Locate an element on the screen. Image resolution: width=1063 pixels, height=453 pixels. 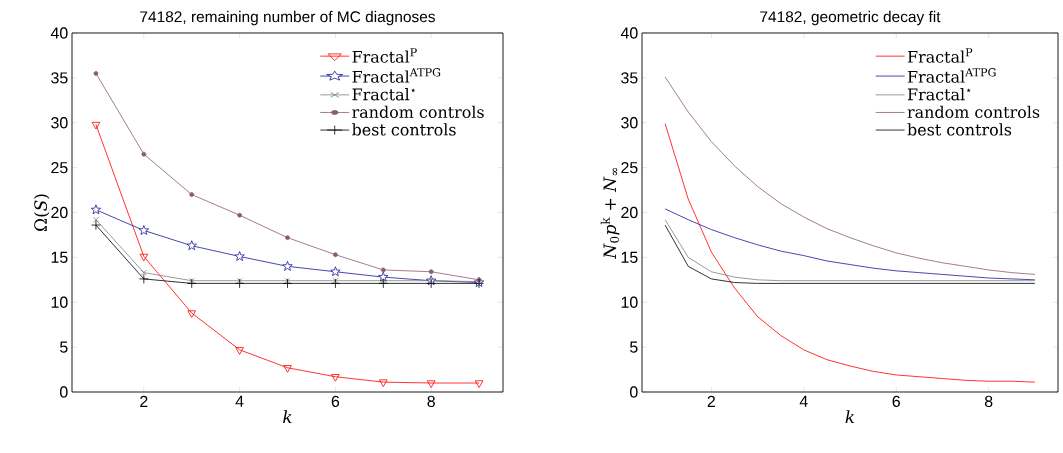
y-axis-title: N$_{0}$p$^{k}$ + N$_{∞}$ is located at coordinates (610, 214).